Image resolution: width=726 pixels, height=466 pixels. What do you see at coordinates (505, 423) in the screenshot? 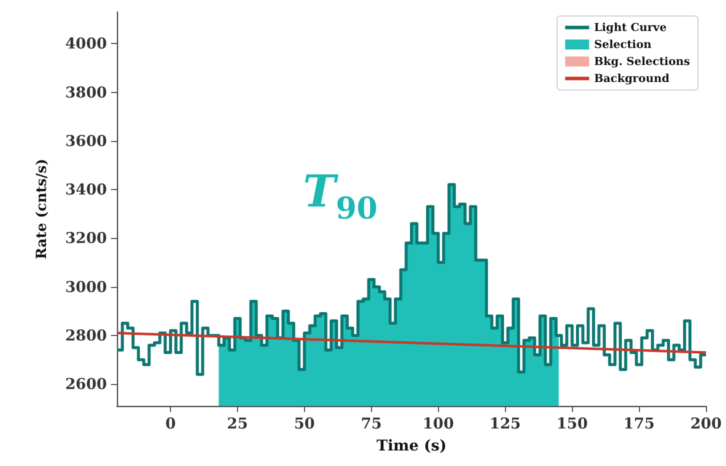
I see `x-tick-label: 125` at bounding box center [505, 423].